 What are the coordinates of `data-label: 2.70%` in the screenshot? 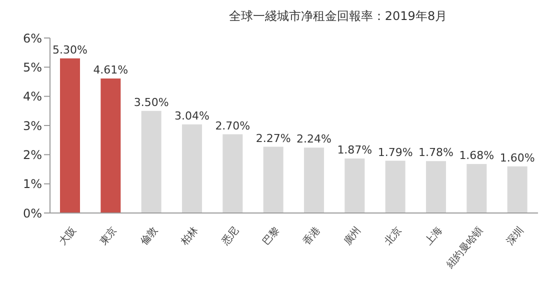 It's located at (232, 125).